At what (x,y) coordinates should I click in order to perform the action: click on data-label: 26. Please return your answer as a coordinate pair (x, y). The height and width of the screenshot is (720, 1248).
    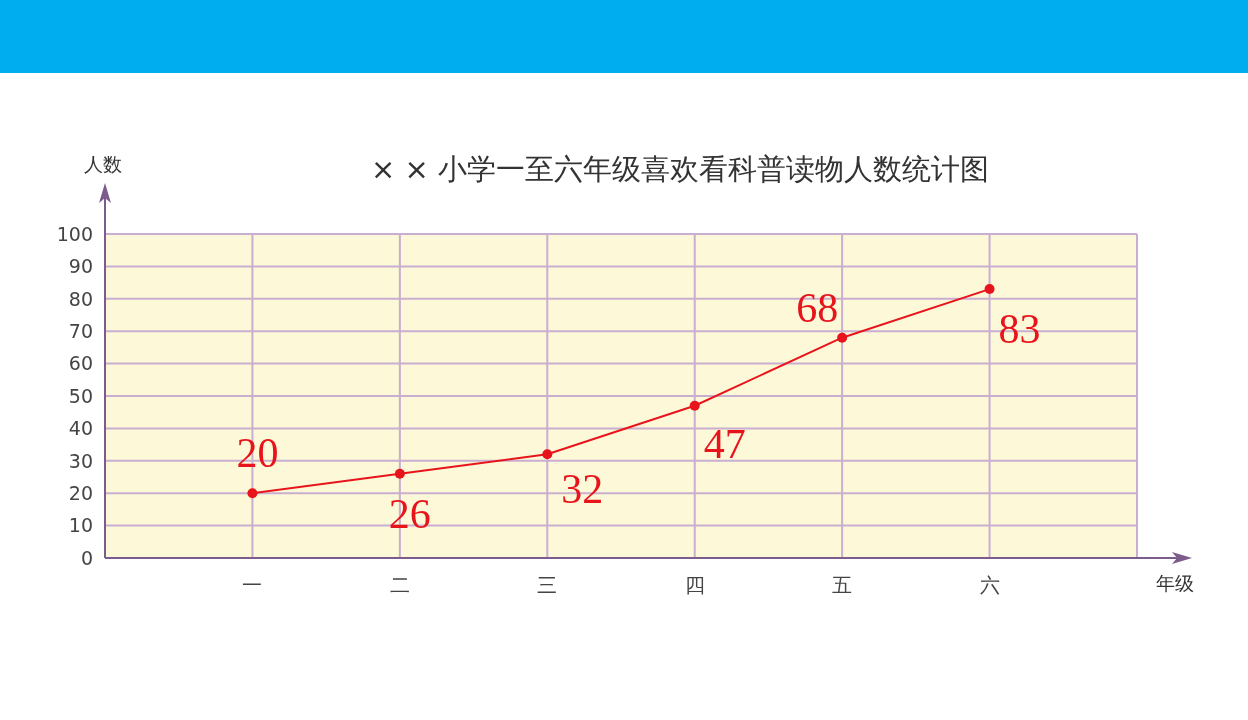
    Looking at the image, I should click on (409, 513).